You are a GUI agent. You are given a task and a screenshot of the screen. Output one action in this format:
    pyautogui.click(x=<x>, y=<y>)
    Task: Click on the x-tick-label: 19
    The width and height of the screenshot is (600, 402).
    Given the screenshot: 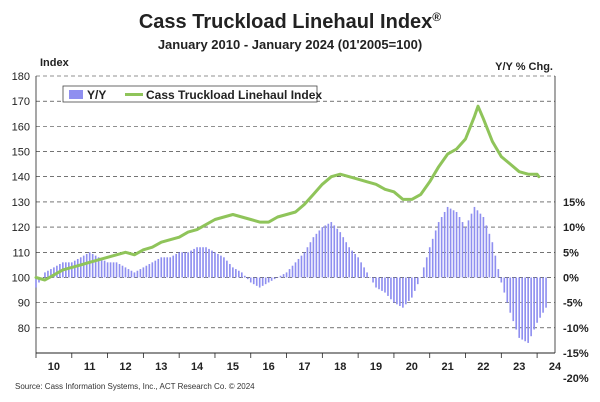 What is the action you would take?
    pyautogui.click(x=376, y=367)
    